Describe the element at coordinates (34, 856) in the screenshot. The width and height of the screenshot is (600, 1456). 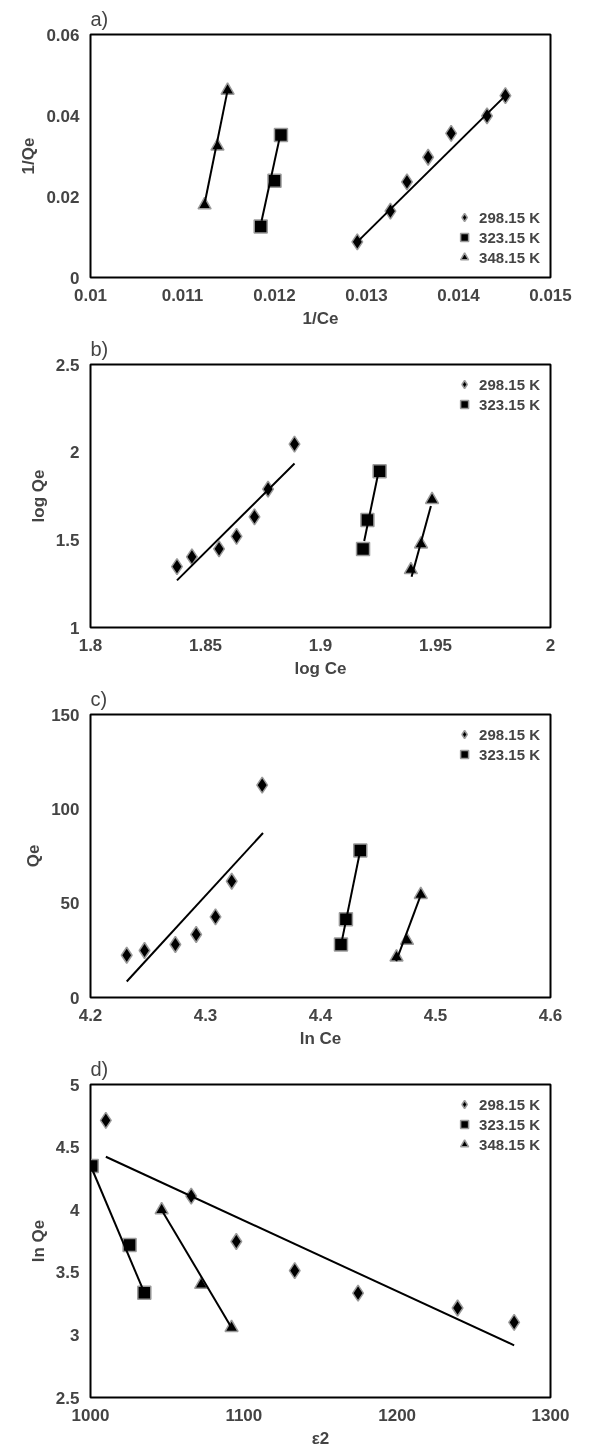
I see `y-axis-title: Qe` at that location.